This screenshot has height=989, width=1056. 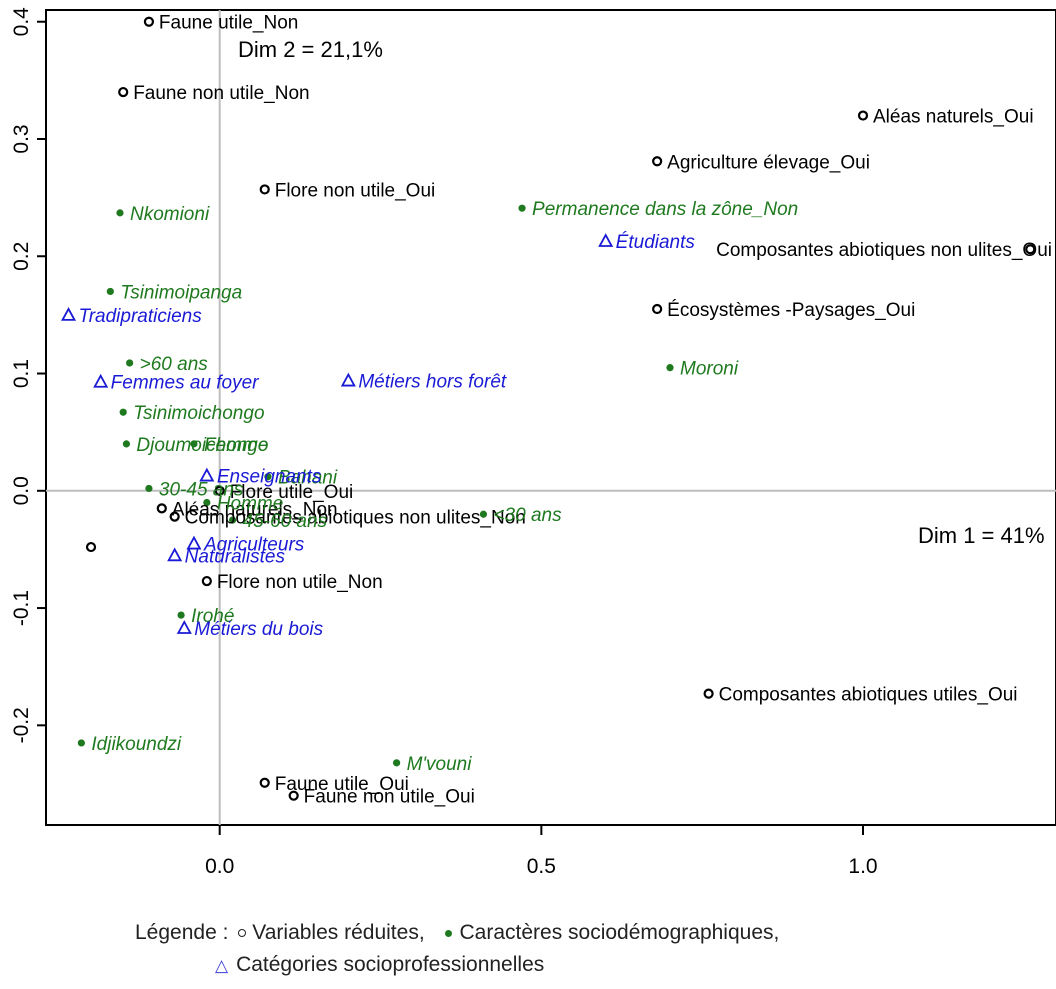 I want to click on y-tick-label: -0.2, so click(x=21, y=725).